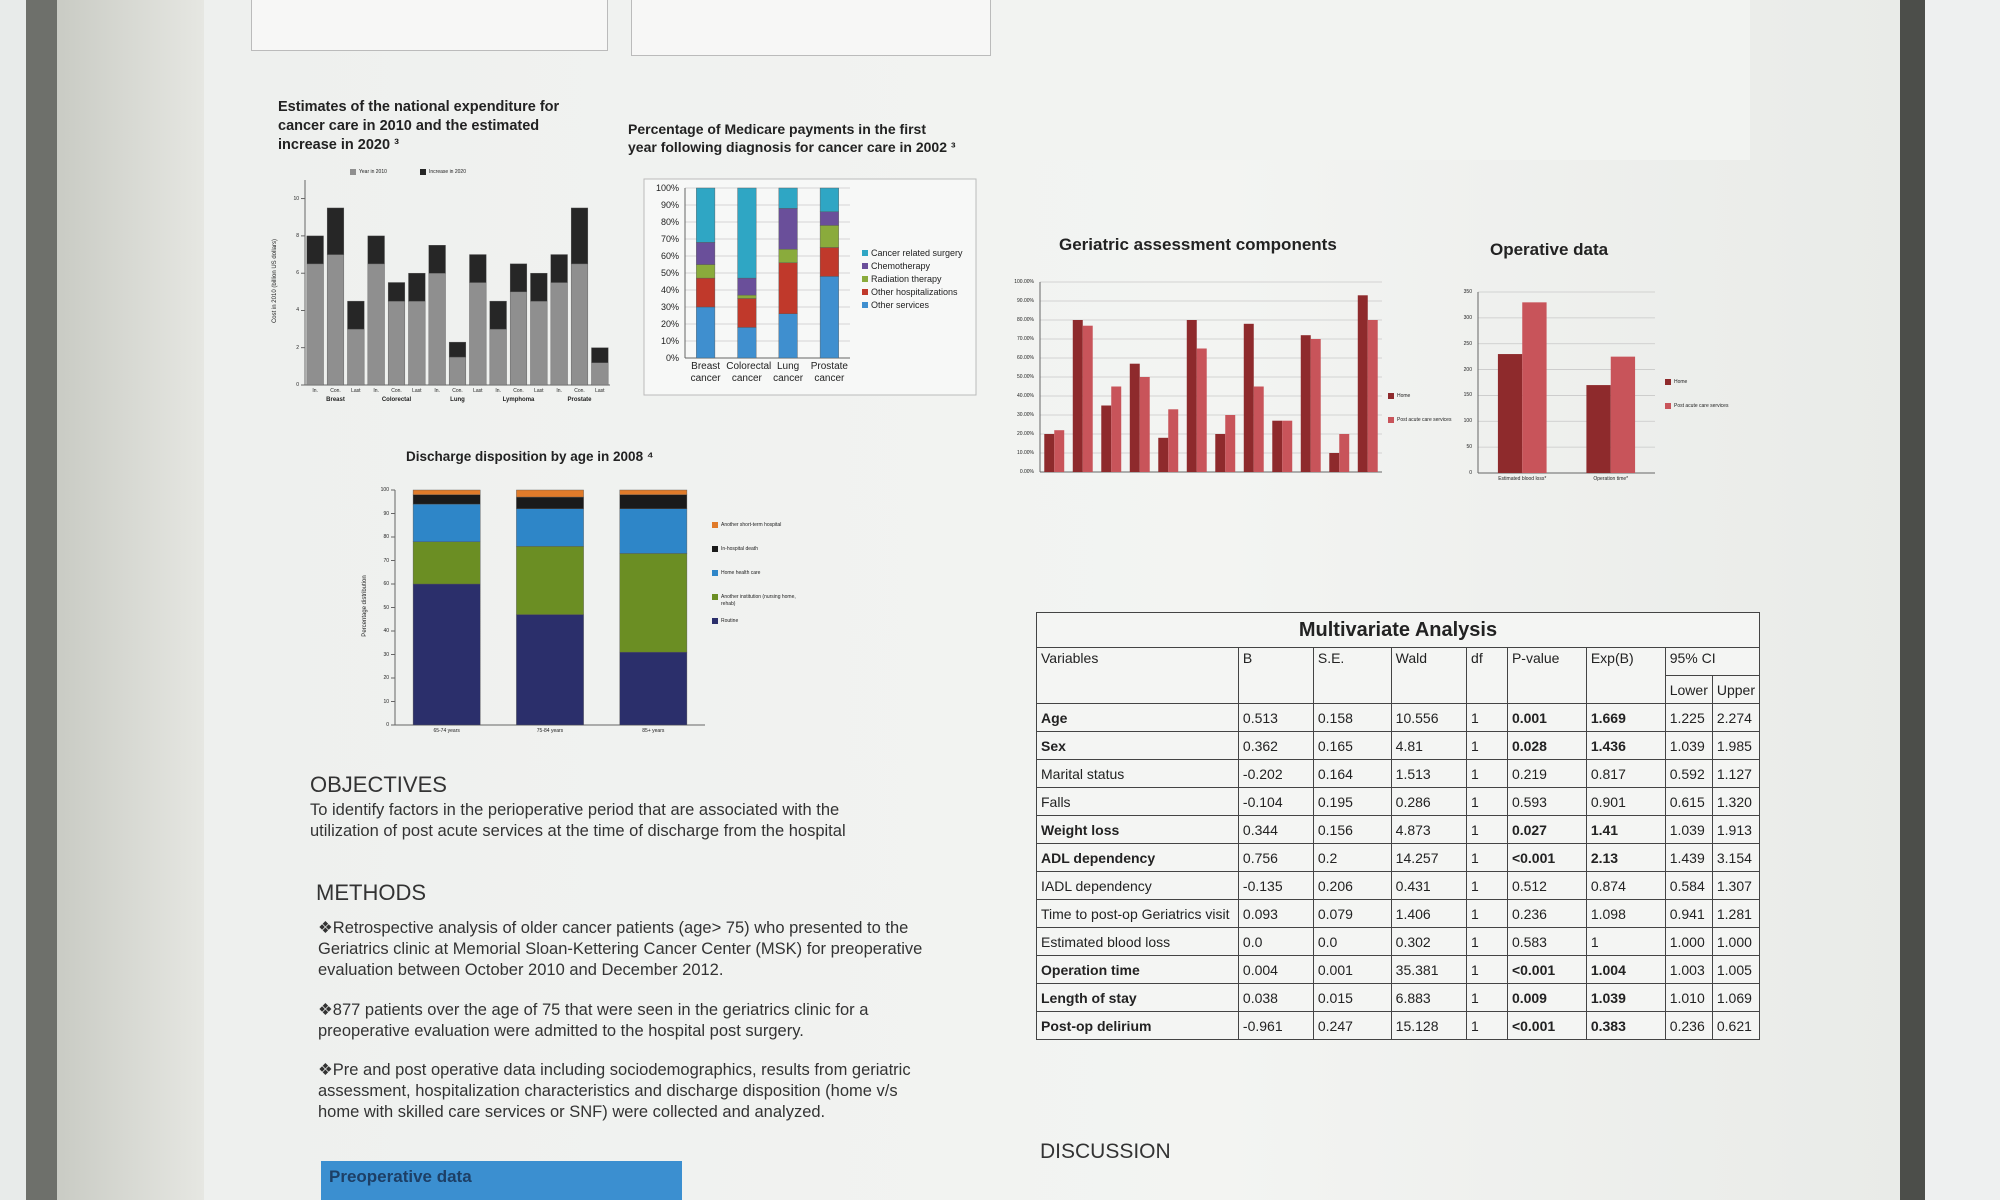  What do you see at coordinates (447, 171) in the screenshot?
I see `legend-label: Increase in 2020` at bounding box center [447, 171].